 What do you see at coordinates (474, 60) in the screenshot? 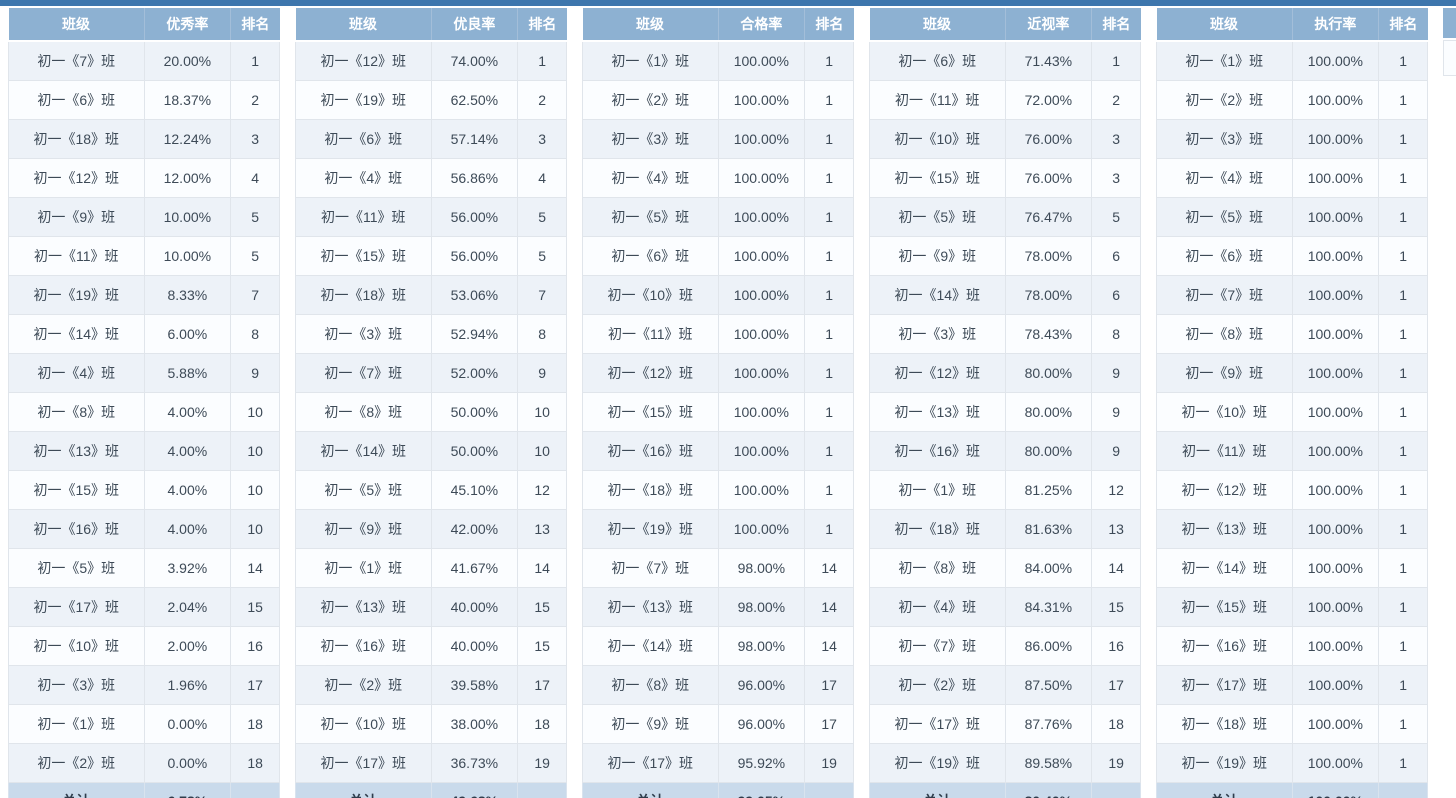
I see `value-cell: 74.00%` at bounding box center [474, 60].